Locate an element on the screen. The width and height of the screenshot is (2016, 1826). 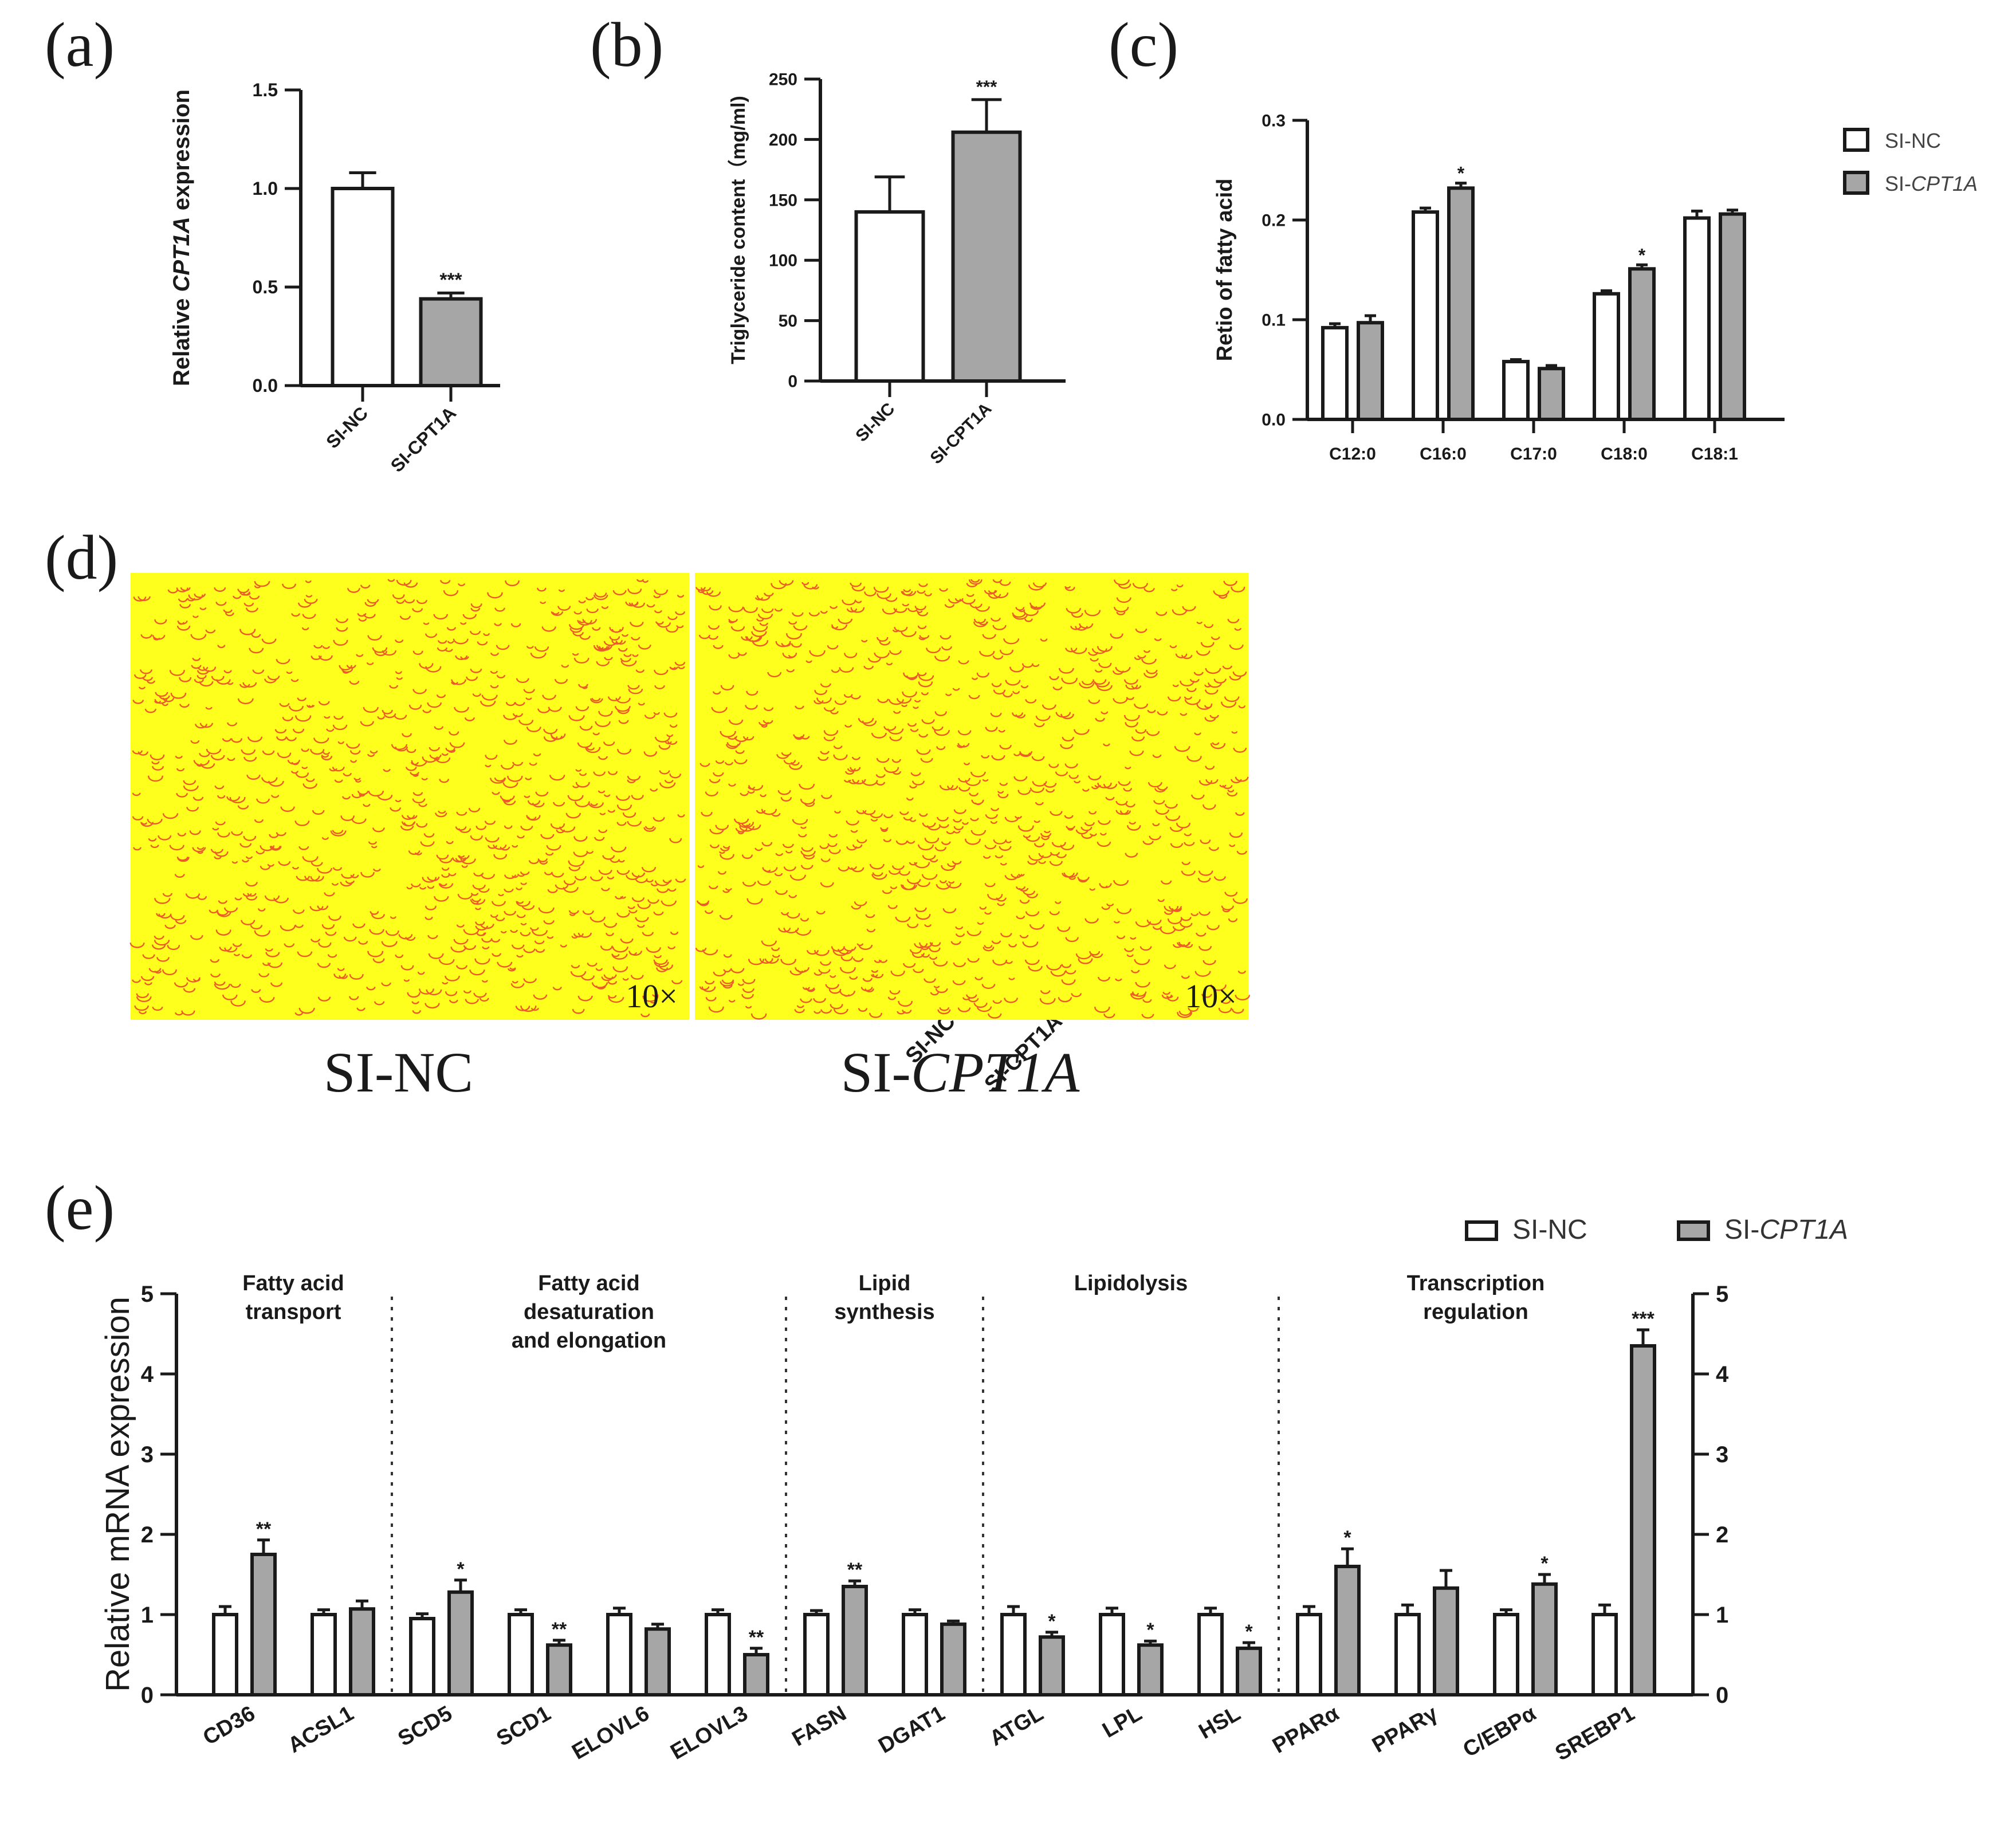
panel-a-y-label: Relative CPT1A expression is located at coordinates (181, 237).